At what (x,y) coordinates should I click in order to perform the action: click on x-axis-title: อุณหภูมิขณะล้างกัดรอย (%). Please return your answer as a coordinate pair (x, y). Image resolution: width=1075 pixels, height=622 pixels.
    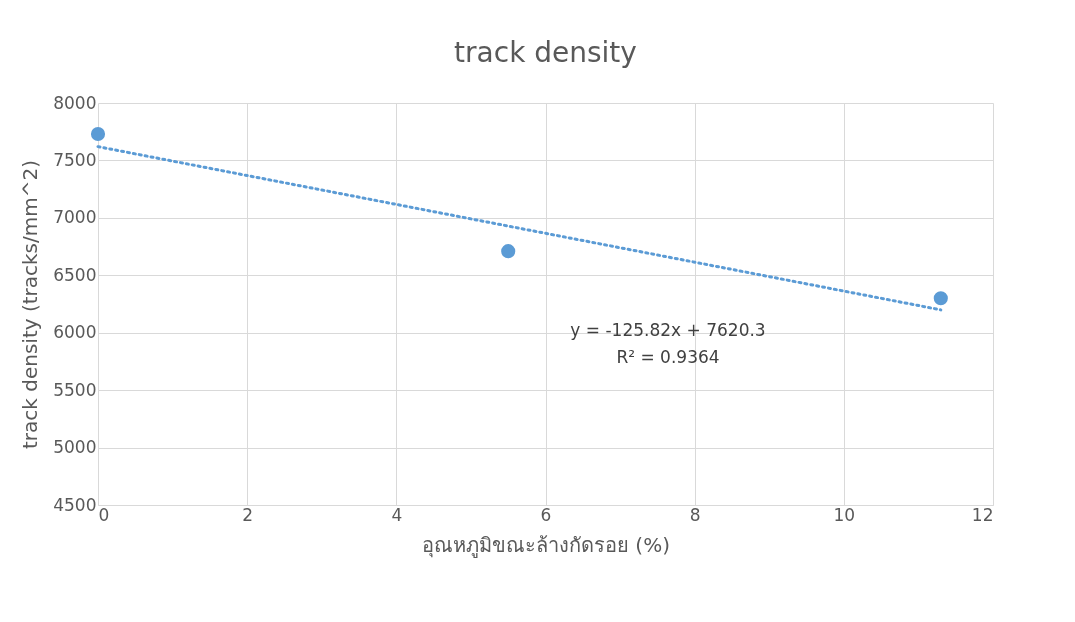
    Looking at the image, I should click on (546, 545).